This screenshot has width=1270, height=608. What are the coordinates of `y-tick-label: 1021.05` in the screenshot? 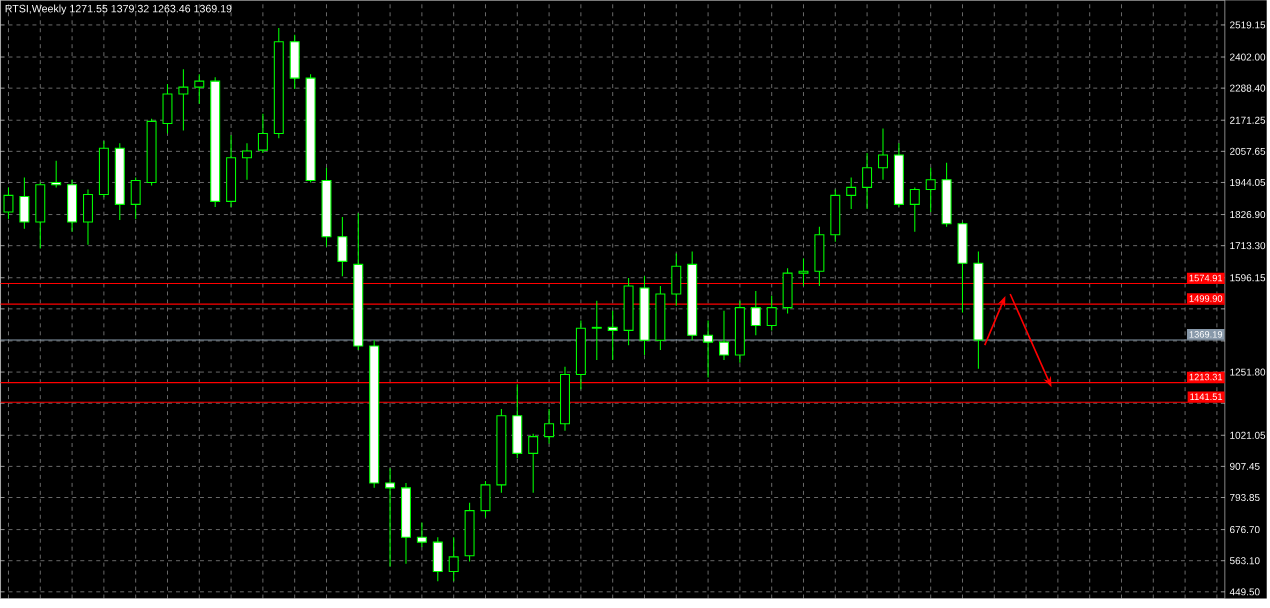 It's located at (1248, 435).